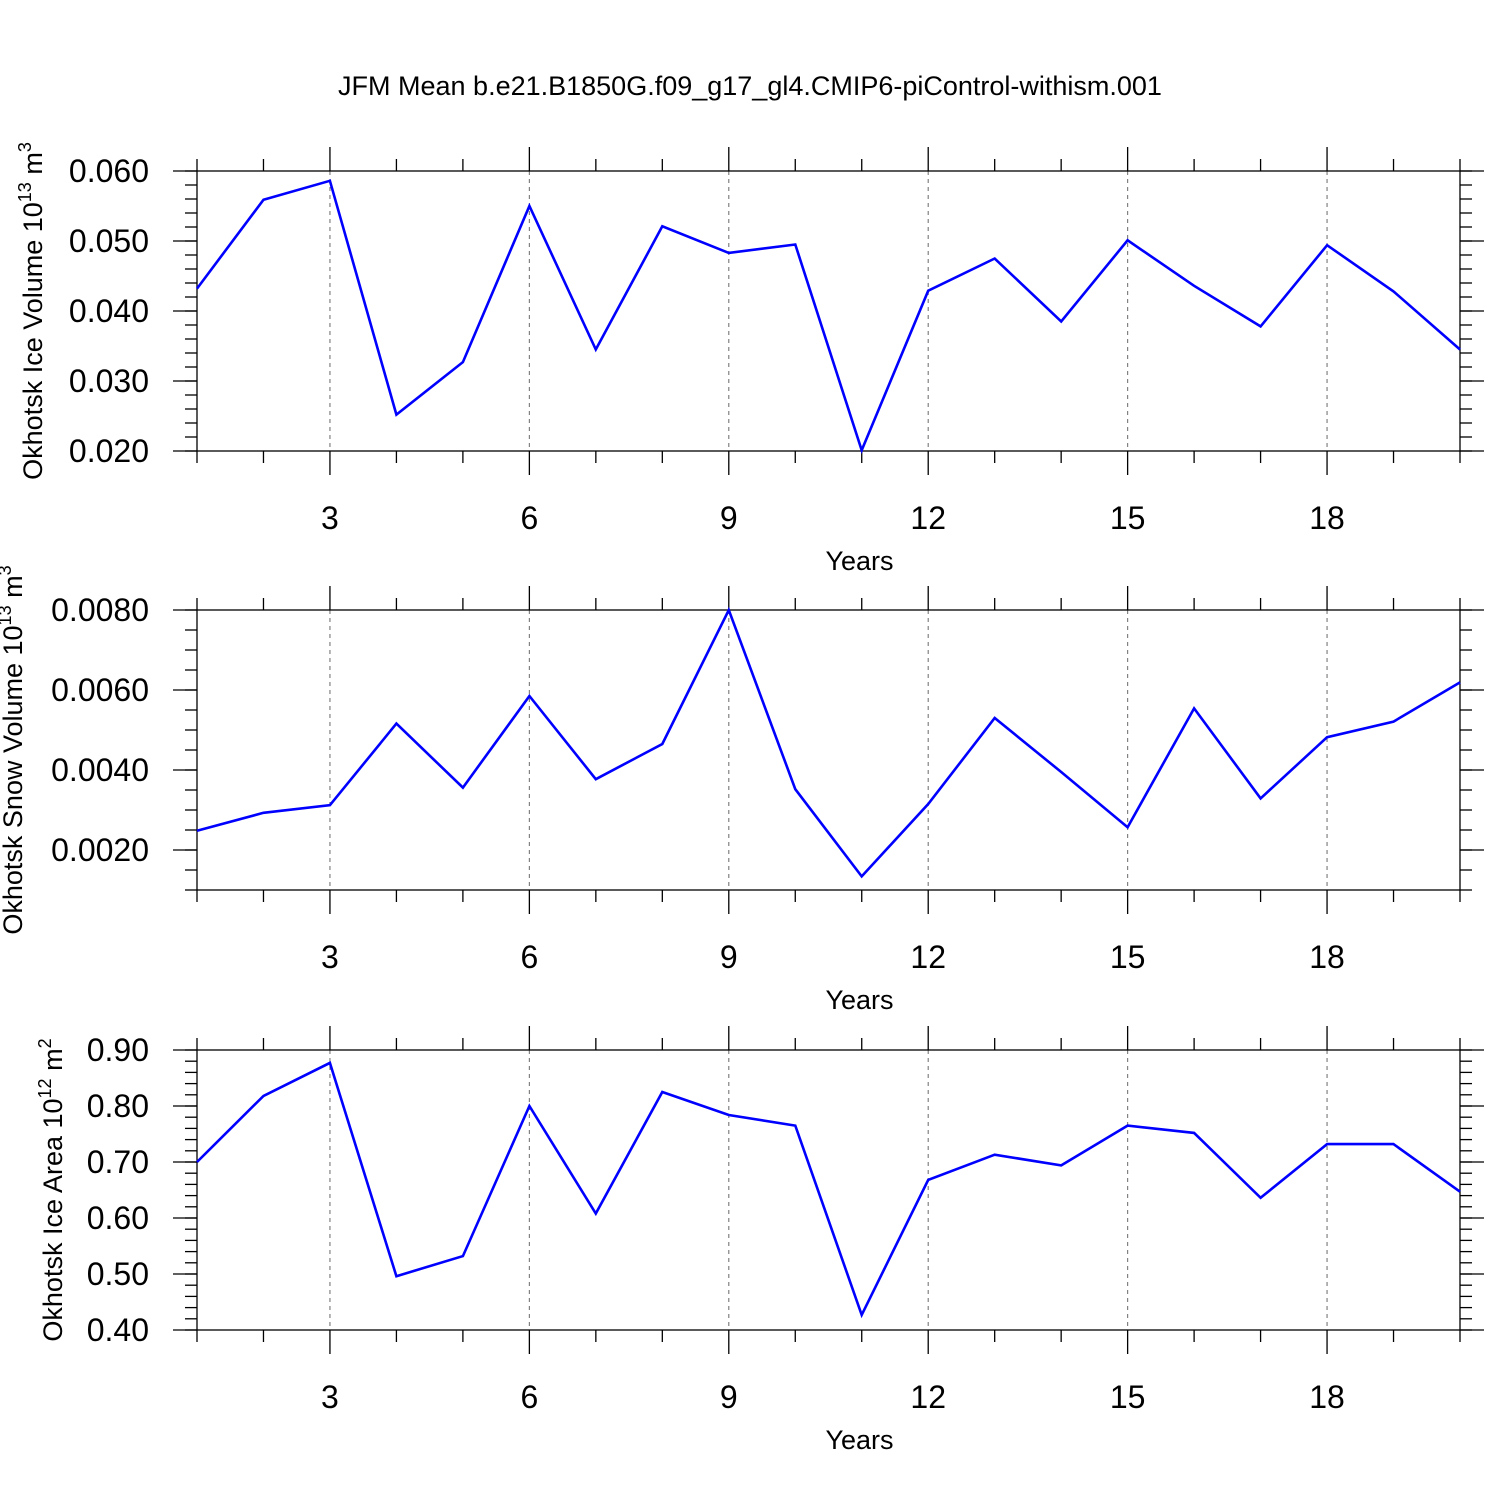  What do you see at coordinates (109, 381) in the screenshot?
I see `y-tick-label: 0.030` at bounding box center [109, 381].